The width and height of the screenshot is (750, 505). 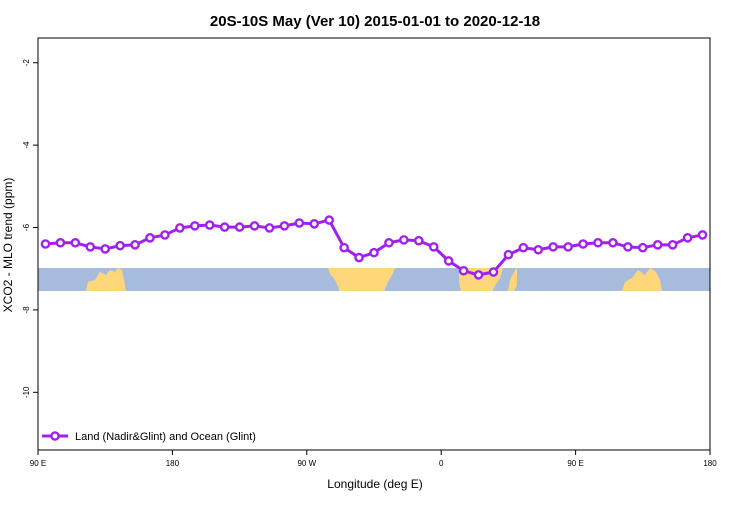 I want to click on legend-marker, so click(x=55, y=436).